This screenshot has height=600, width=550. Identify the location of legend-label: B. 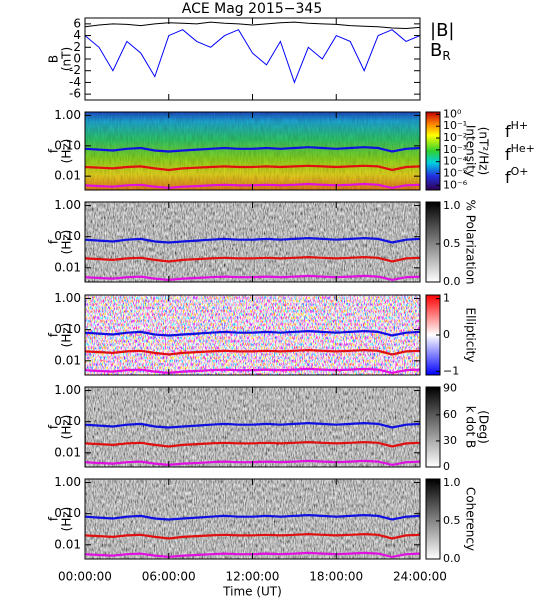
(436, 50).